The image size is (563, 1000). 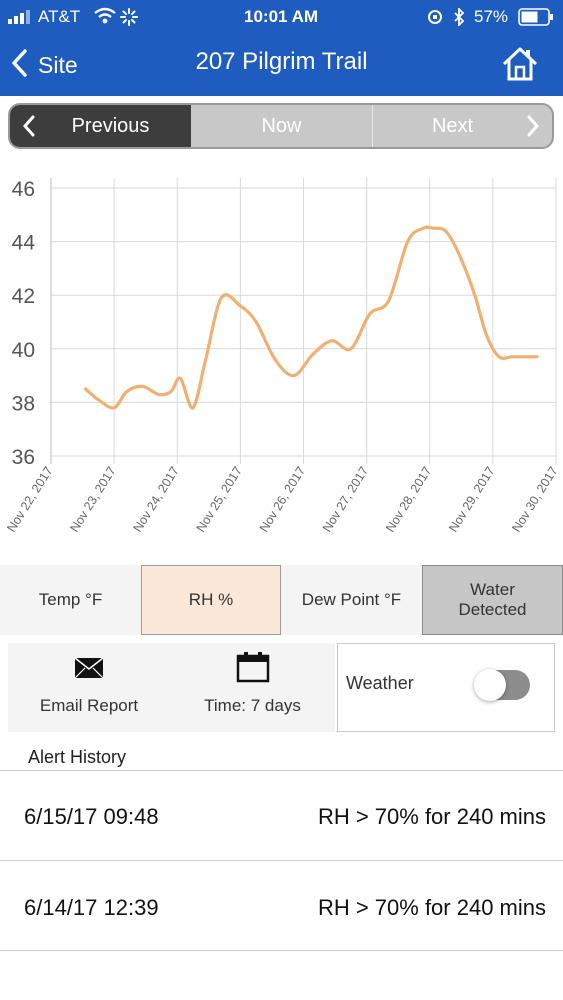 What do you see at coordinates (21, 19) in the screenshot?
I see `signal-icon` at bounding box center [21, 19].